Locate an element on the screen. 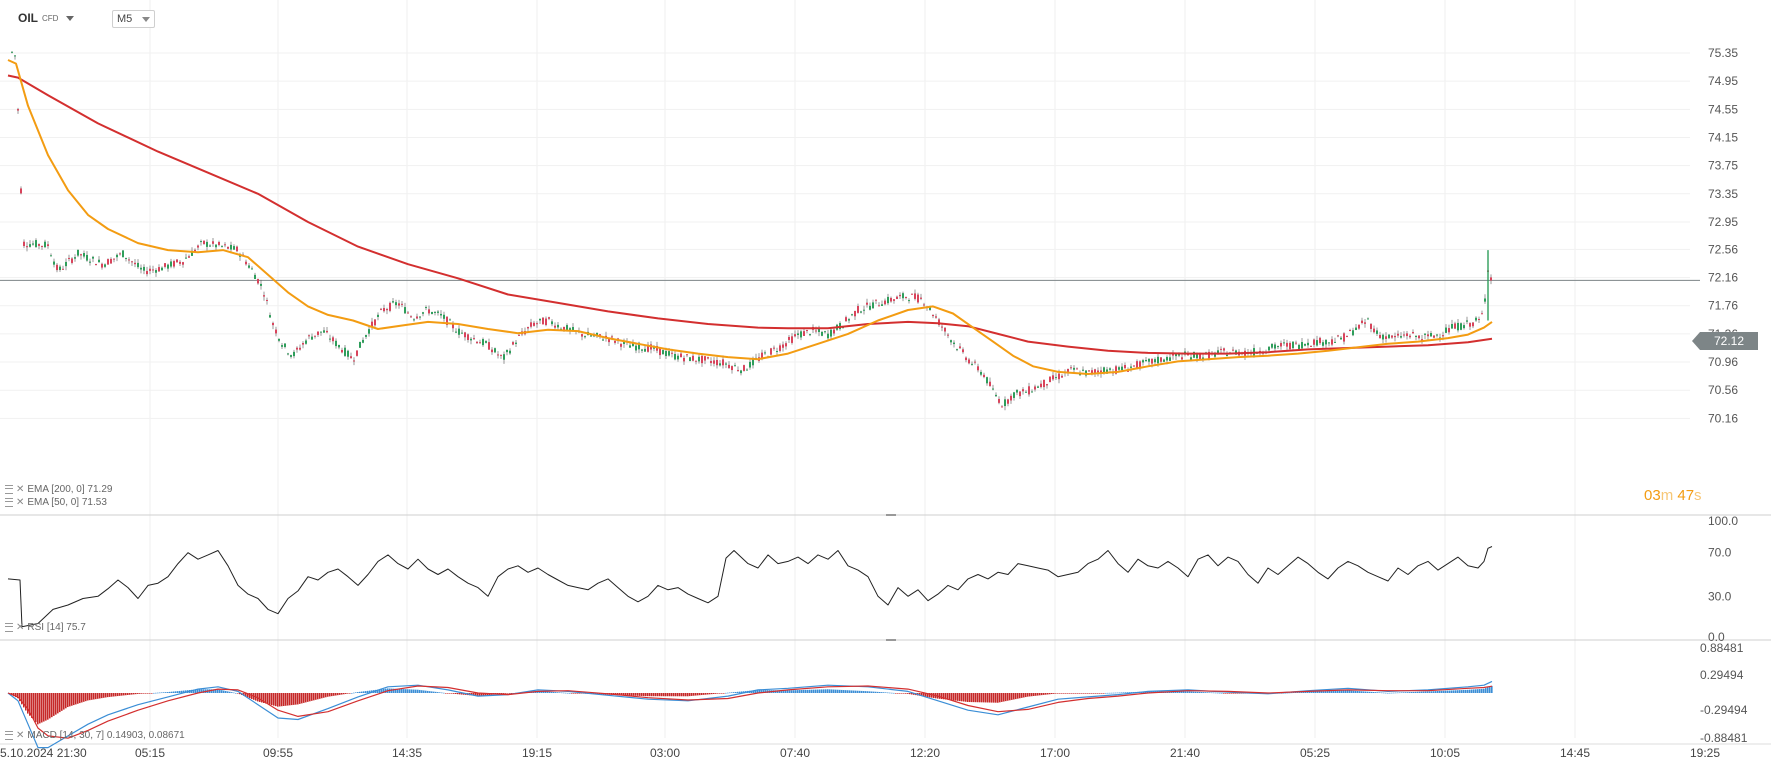 The image size is (1771, 770). timeframe-select: M5 is located at coordinates (134, 19).